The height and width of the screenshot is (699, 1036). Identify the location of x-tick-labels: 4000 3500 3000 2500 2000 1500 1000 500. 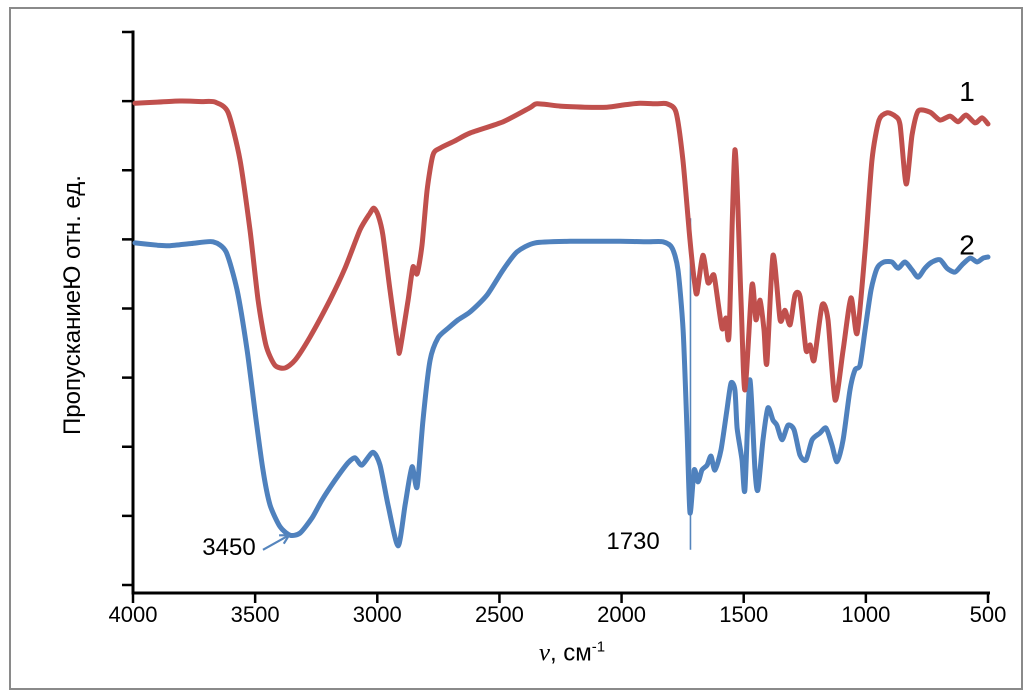
(558, 614).